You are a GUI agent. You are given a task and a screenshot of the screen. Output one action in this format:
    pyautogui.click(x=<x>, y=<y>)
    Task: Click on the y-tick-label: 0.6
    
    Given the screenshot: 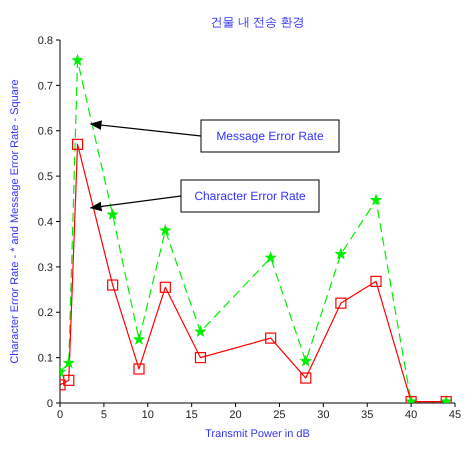 What is the action you would take?
    pyautogui.click(x=45, y=132)
    